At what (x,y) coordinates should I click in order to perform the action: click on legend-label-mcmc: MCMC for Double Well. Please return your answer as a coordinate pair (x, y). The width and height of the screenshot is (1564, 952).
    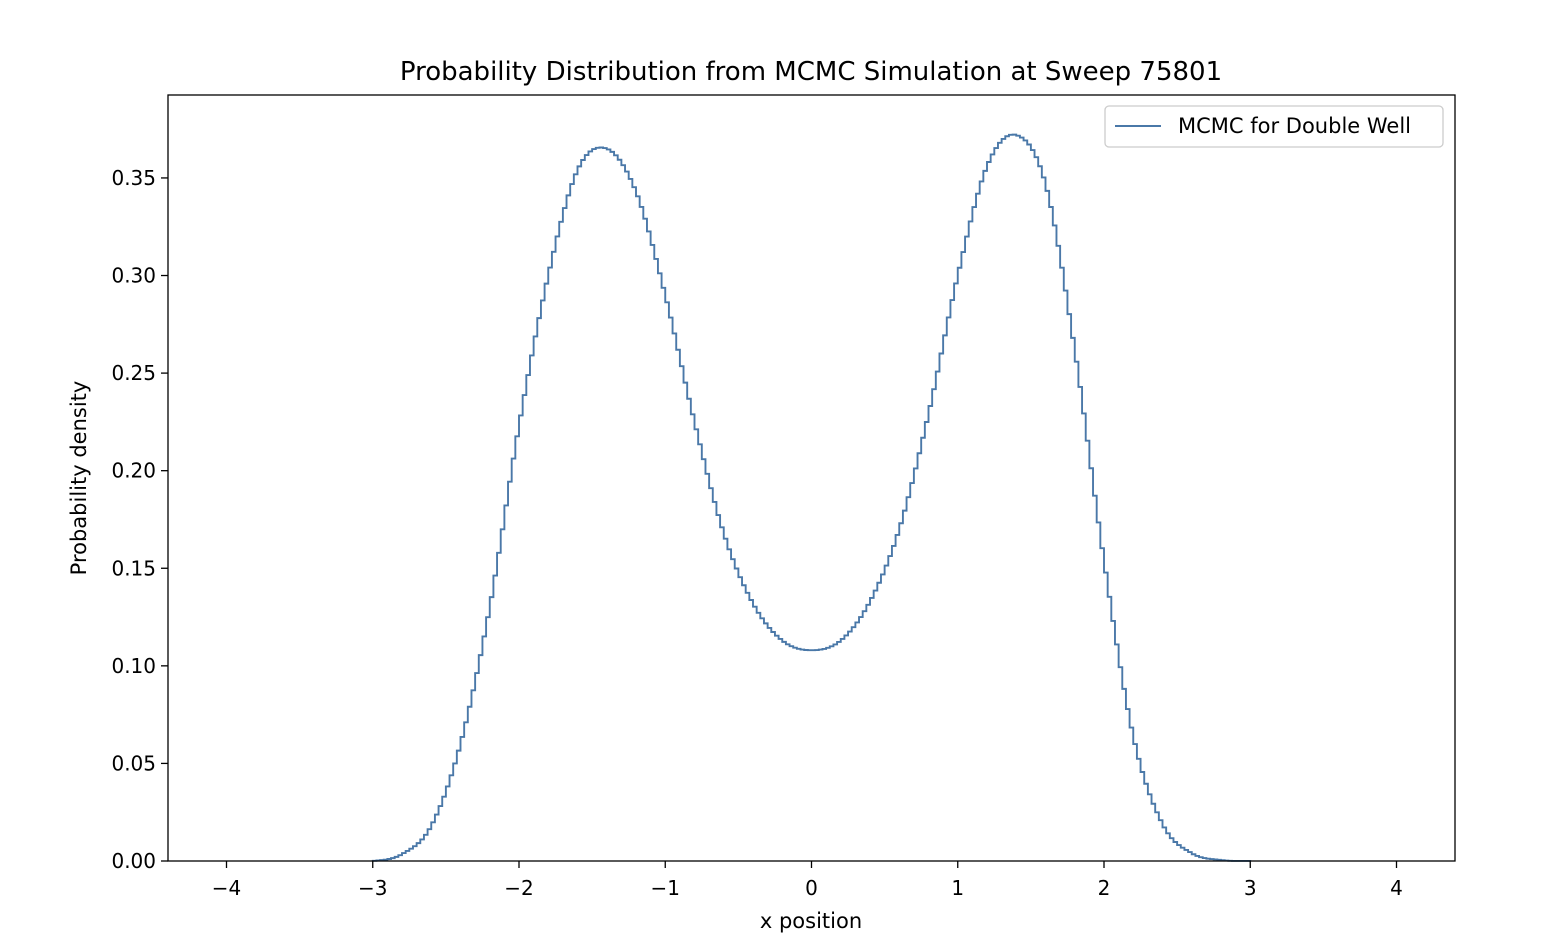
    Looking at the image, I should click on (1294, 126).